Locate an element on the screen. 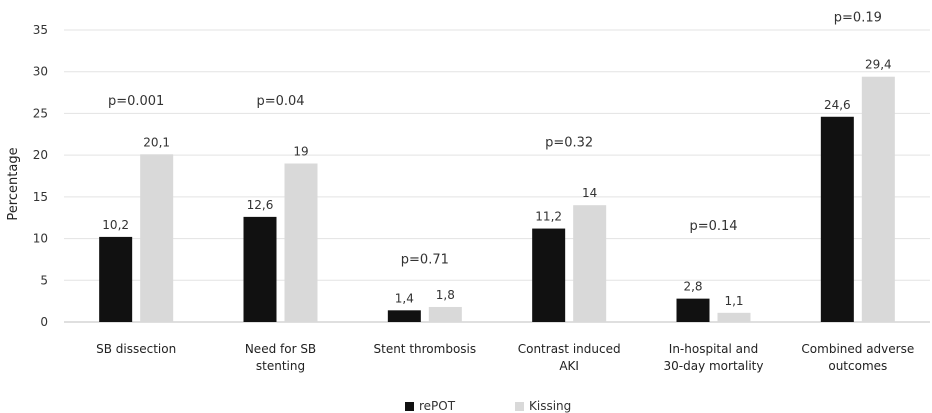 Image resolution: width=932 pixels, height=413 pixels. legend-swatch-kissing is located at coordinates (519, 406).